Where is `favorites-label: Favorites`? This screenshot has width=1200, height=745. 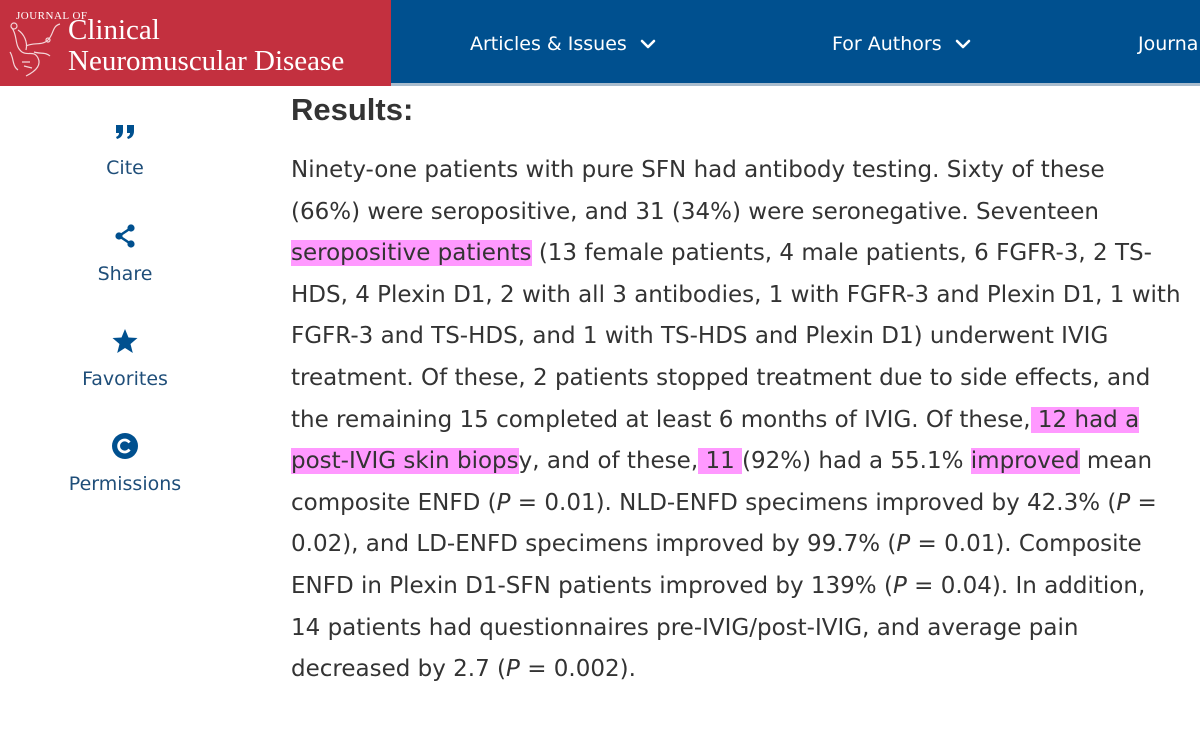
favorites-label: Favorites is located at coordinates (125, 379).